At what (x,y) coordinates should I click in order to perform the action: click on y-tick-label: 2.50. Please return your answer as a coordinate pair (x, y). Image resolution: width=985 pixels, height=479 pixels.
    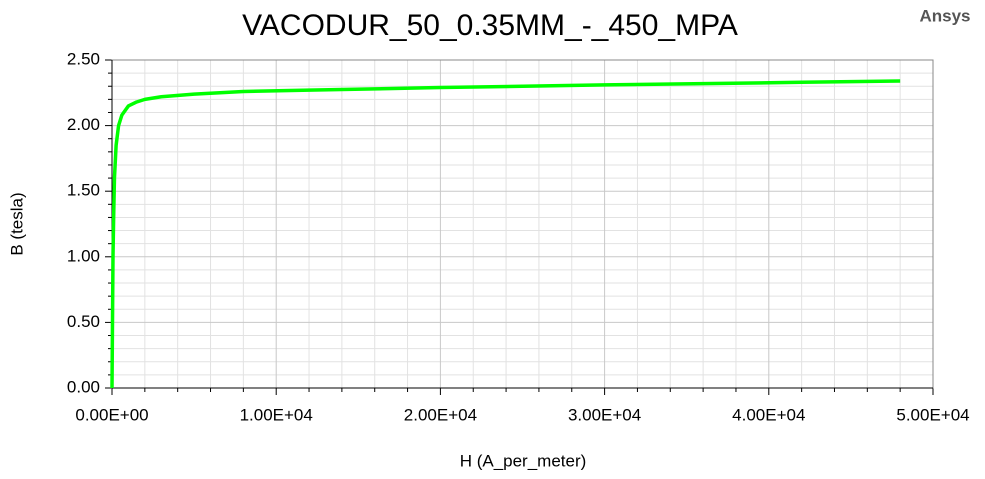
    Looking at the image, I should click on (83, 58).